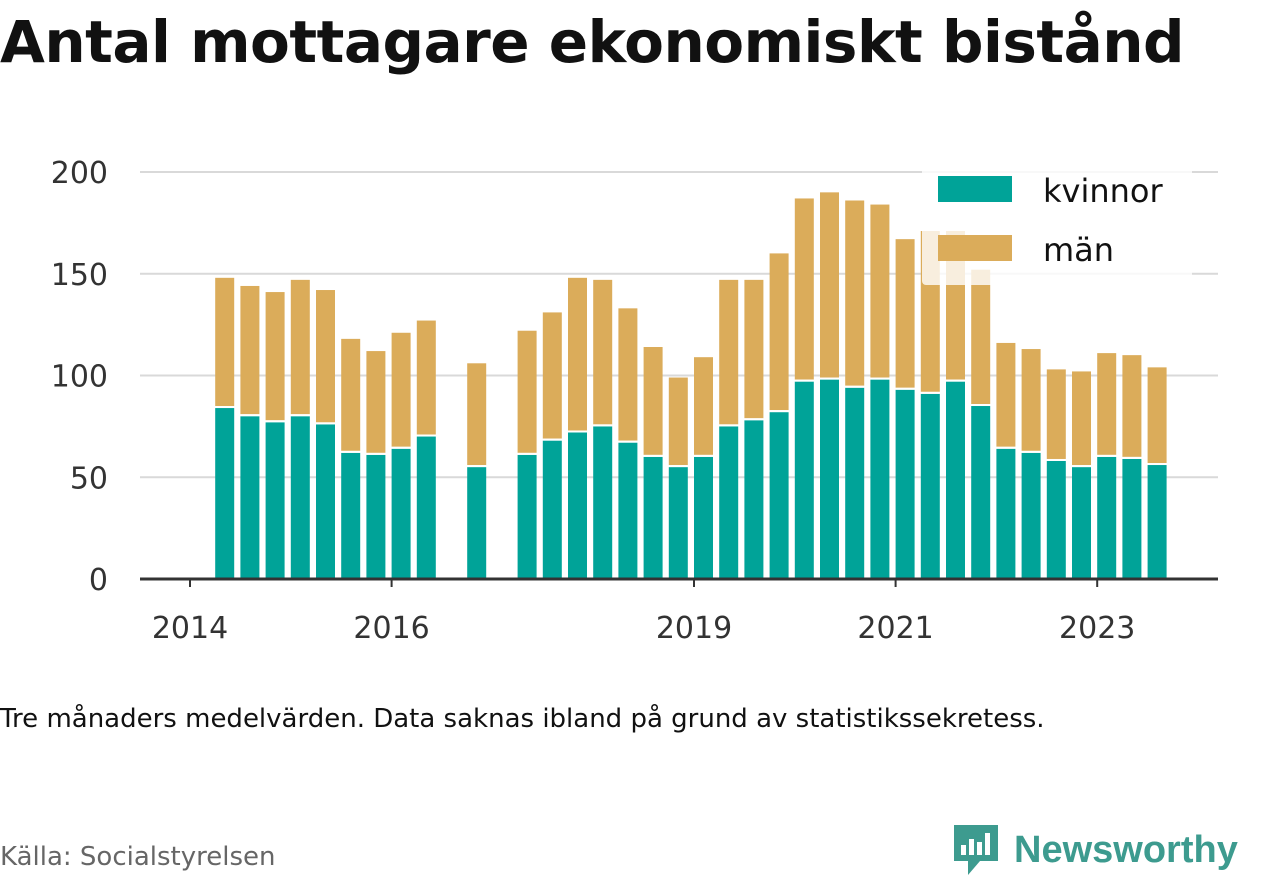 The height and width of the screenshot is (880, 1262). What do you see at coordinates (1057, 225) in the screenshot?
I see `legend: kvinnor män` at bounding box center [1057, 225].